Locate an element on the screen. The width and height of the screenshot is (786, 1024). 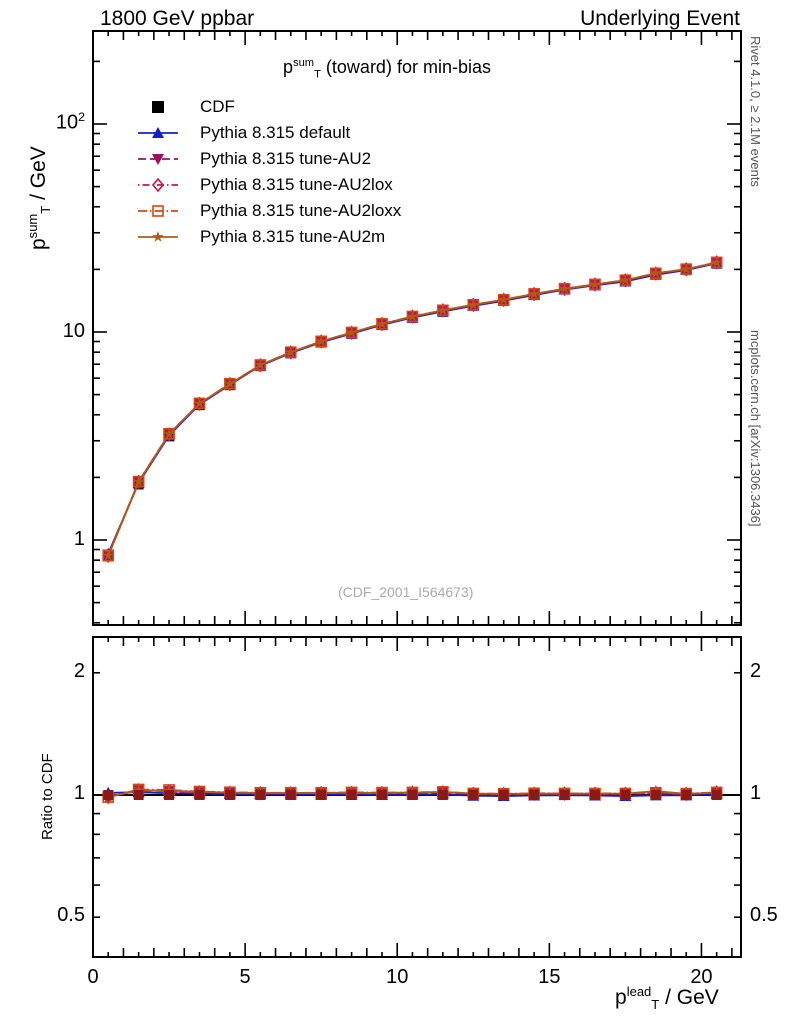
ratio-y-tick-label-right-2: 2 is located at coordinates (756, 670).